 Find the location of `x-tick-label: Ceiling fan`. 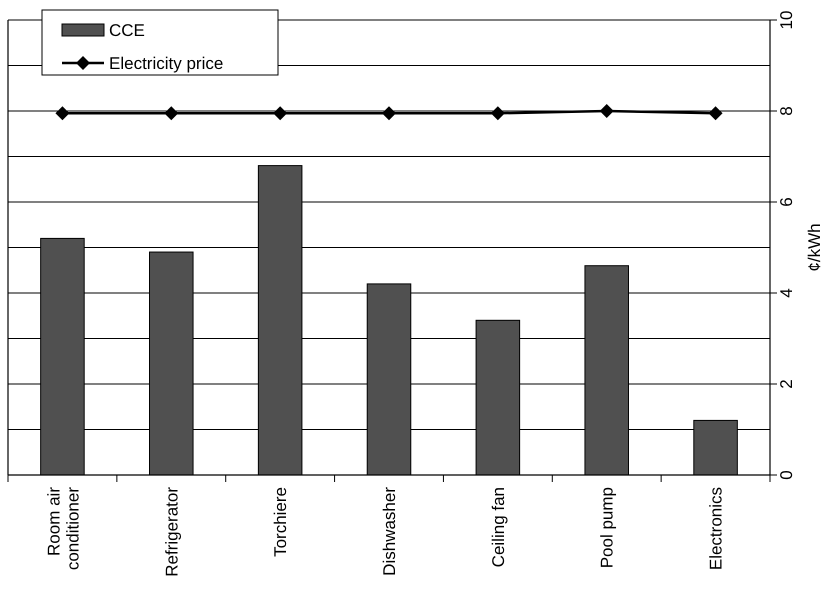

x-tick-label: Ceiling fan is located at coordinates (498, 527).